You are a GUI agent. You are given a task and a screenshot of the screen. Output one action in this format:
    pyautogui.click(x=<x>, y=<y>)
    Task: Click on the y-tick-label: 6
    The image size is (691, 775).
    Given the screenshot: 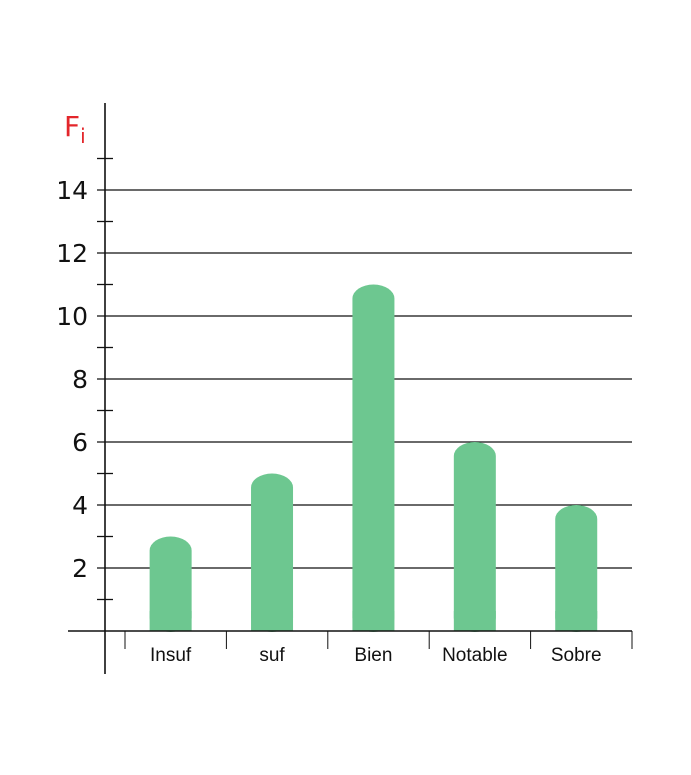 What is the action you would take?
    pyautogui.click(x=80, y=442)
    